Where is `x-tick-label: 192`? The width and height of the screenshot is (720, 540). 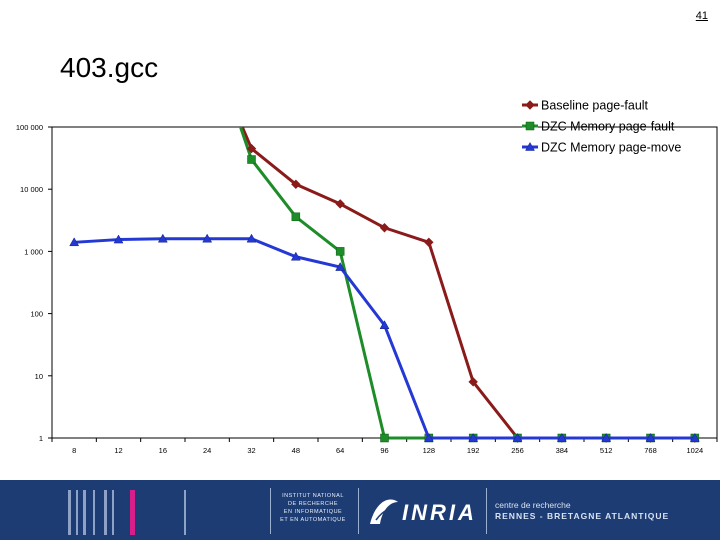
x-tick-label: 192 is located at coordinates (473, 450).